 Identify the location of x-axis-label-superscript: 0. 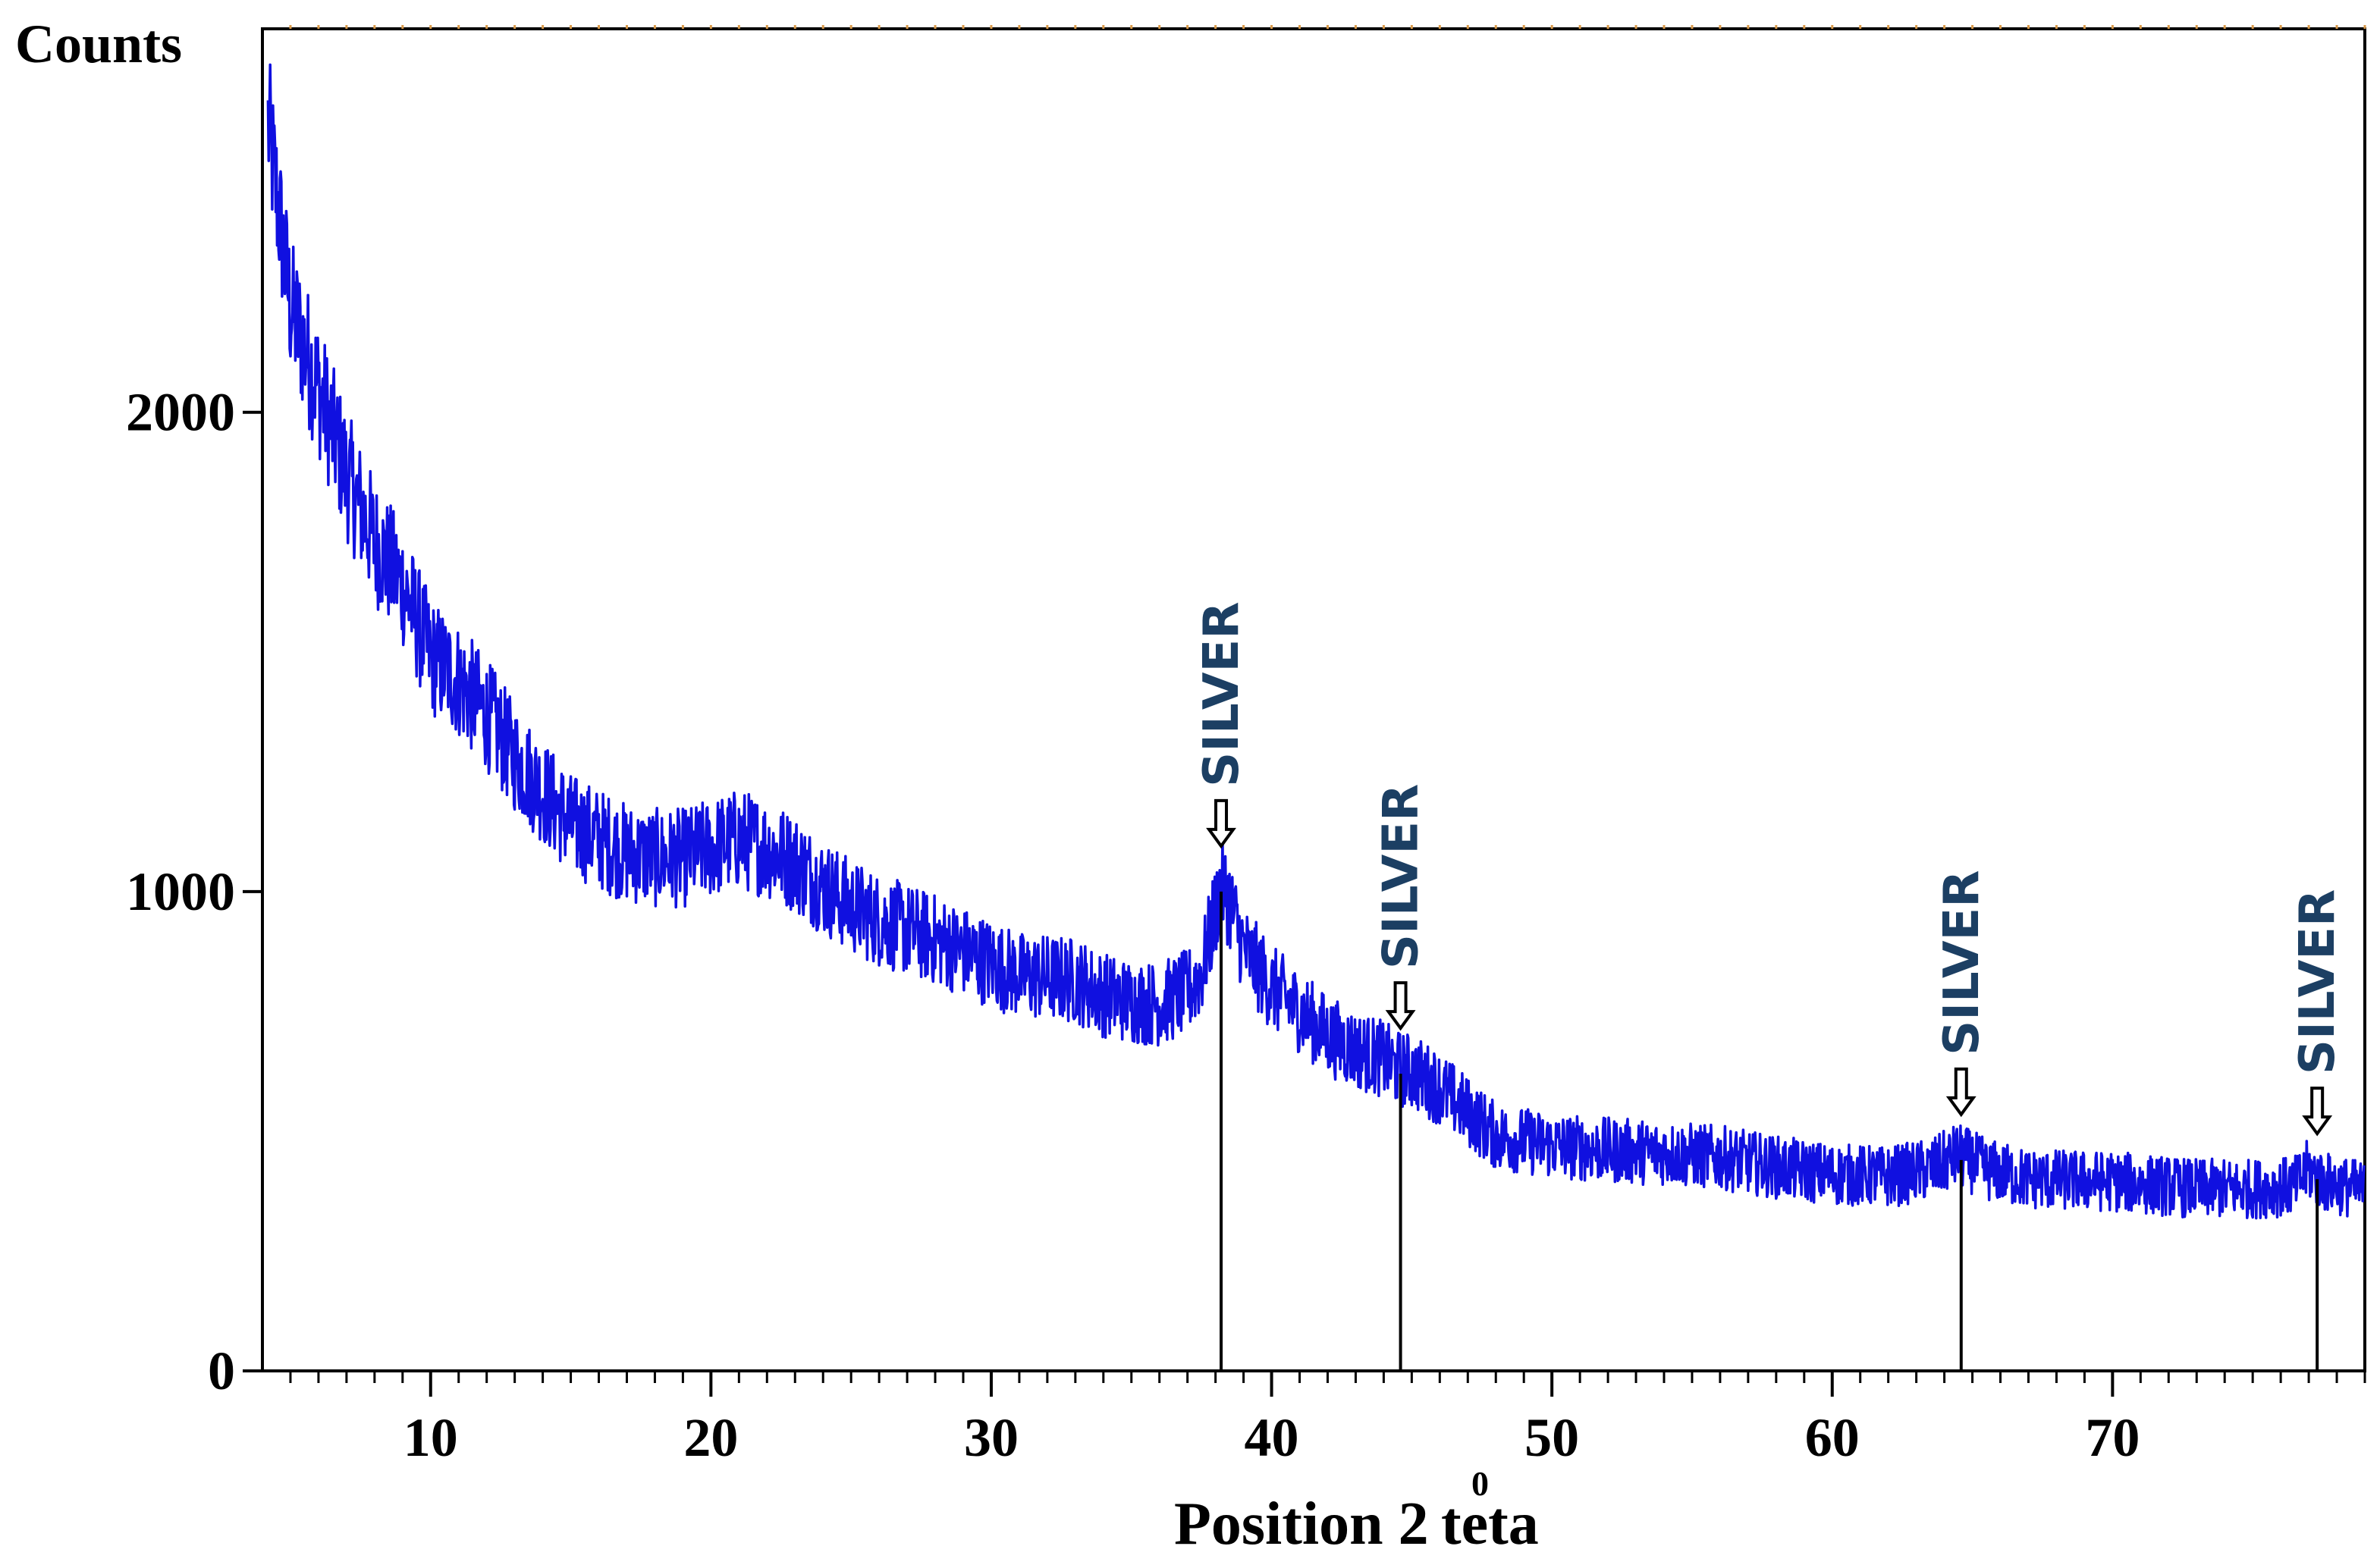
(1480, 1483).